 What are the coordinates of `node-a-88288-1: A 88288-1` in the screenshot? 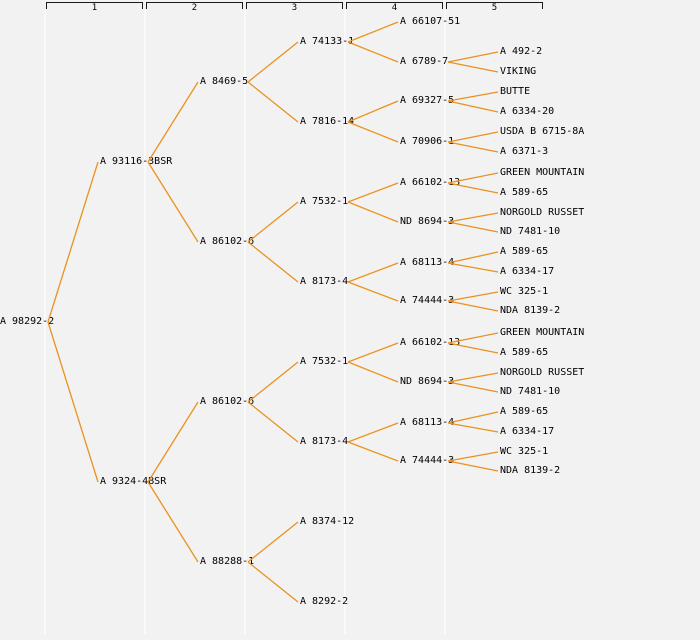 It's located at (227, 561).